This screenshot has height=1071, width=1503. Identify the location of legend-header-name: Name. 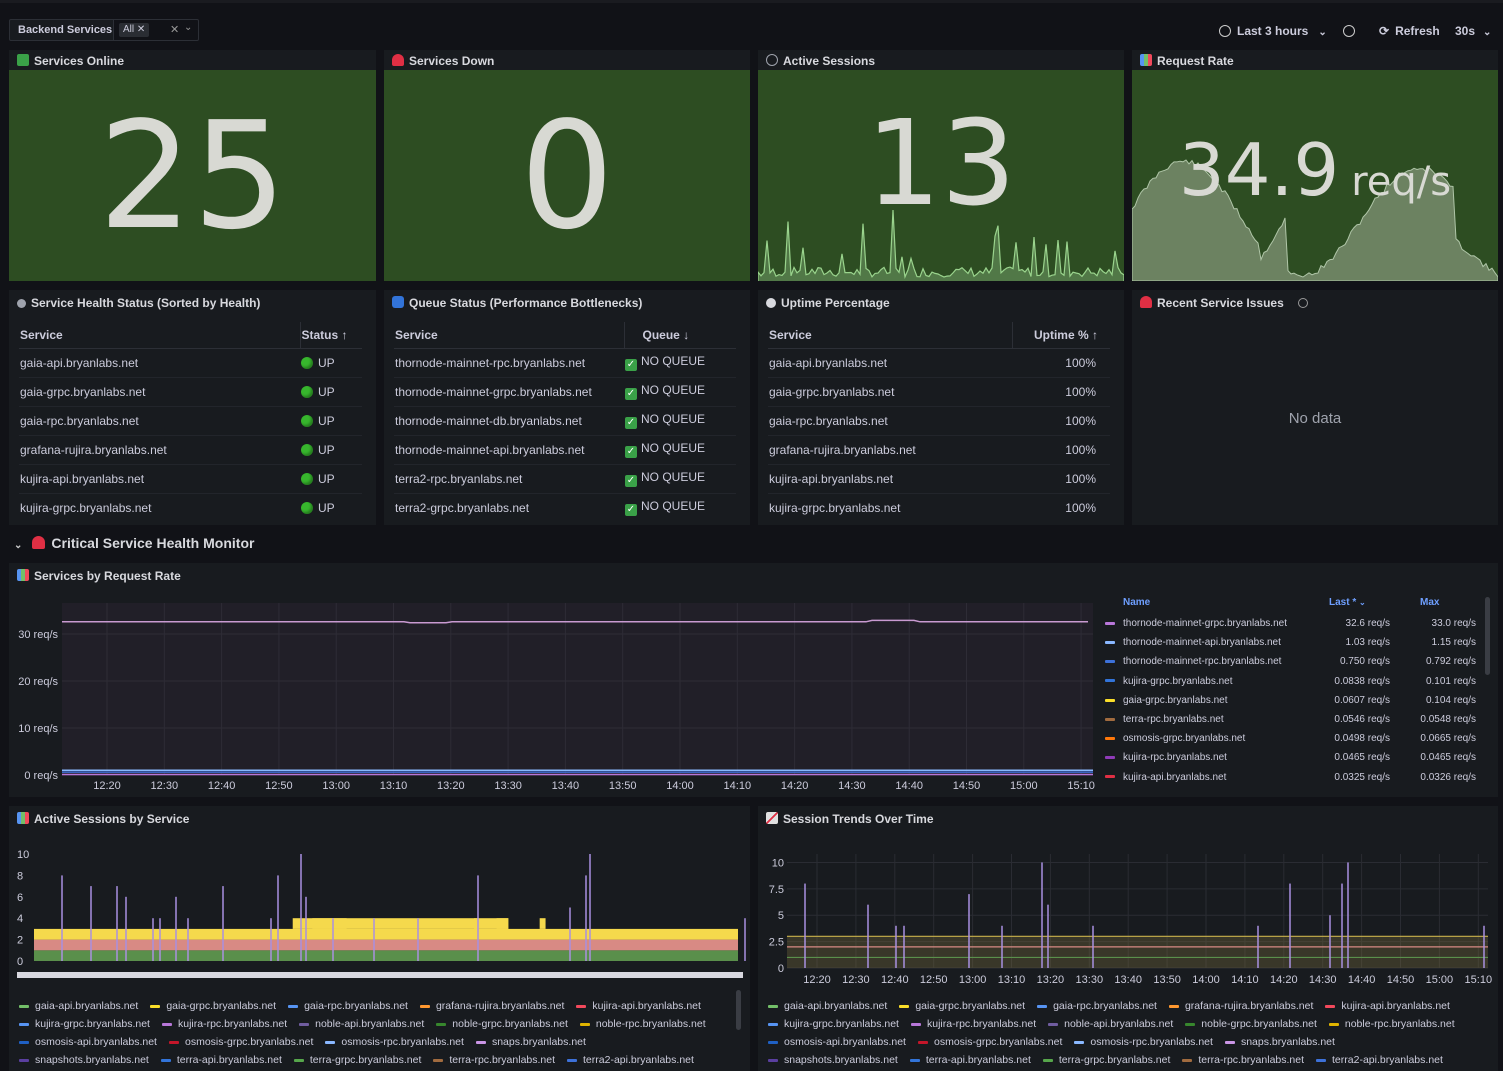
(1137, 602).